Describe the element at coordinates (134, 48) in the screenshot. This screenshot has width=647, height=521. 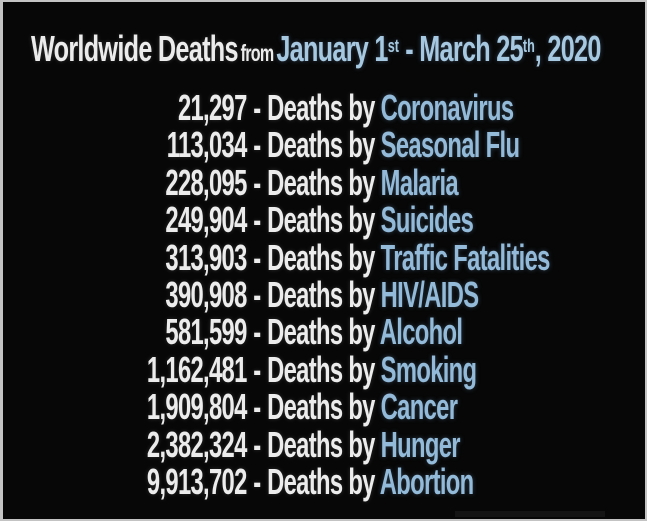
I see `title-main: Worldwide Deaths` at that location.